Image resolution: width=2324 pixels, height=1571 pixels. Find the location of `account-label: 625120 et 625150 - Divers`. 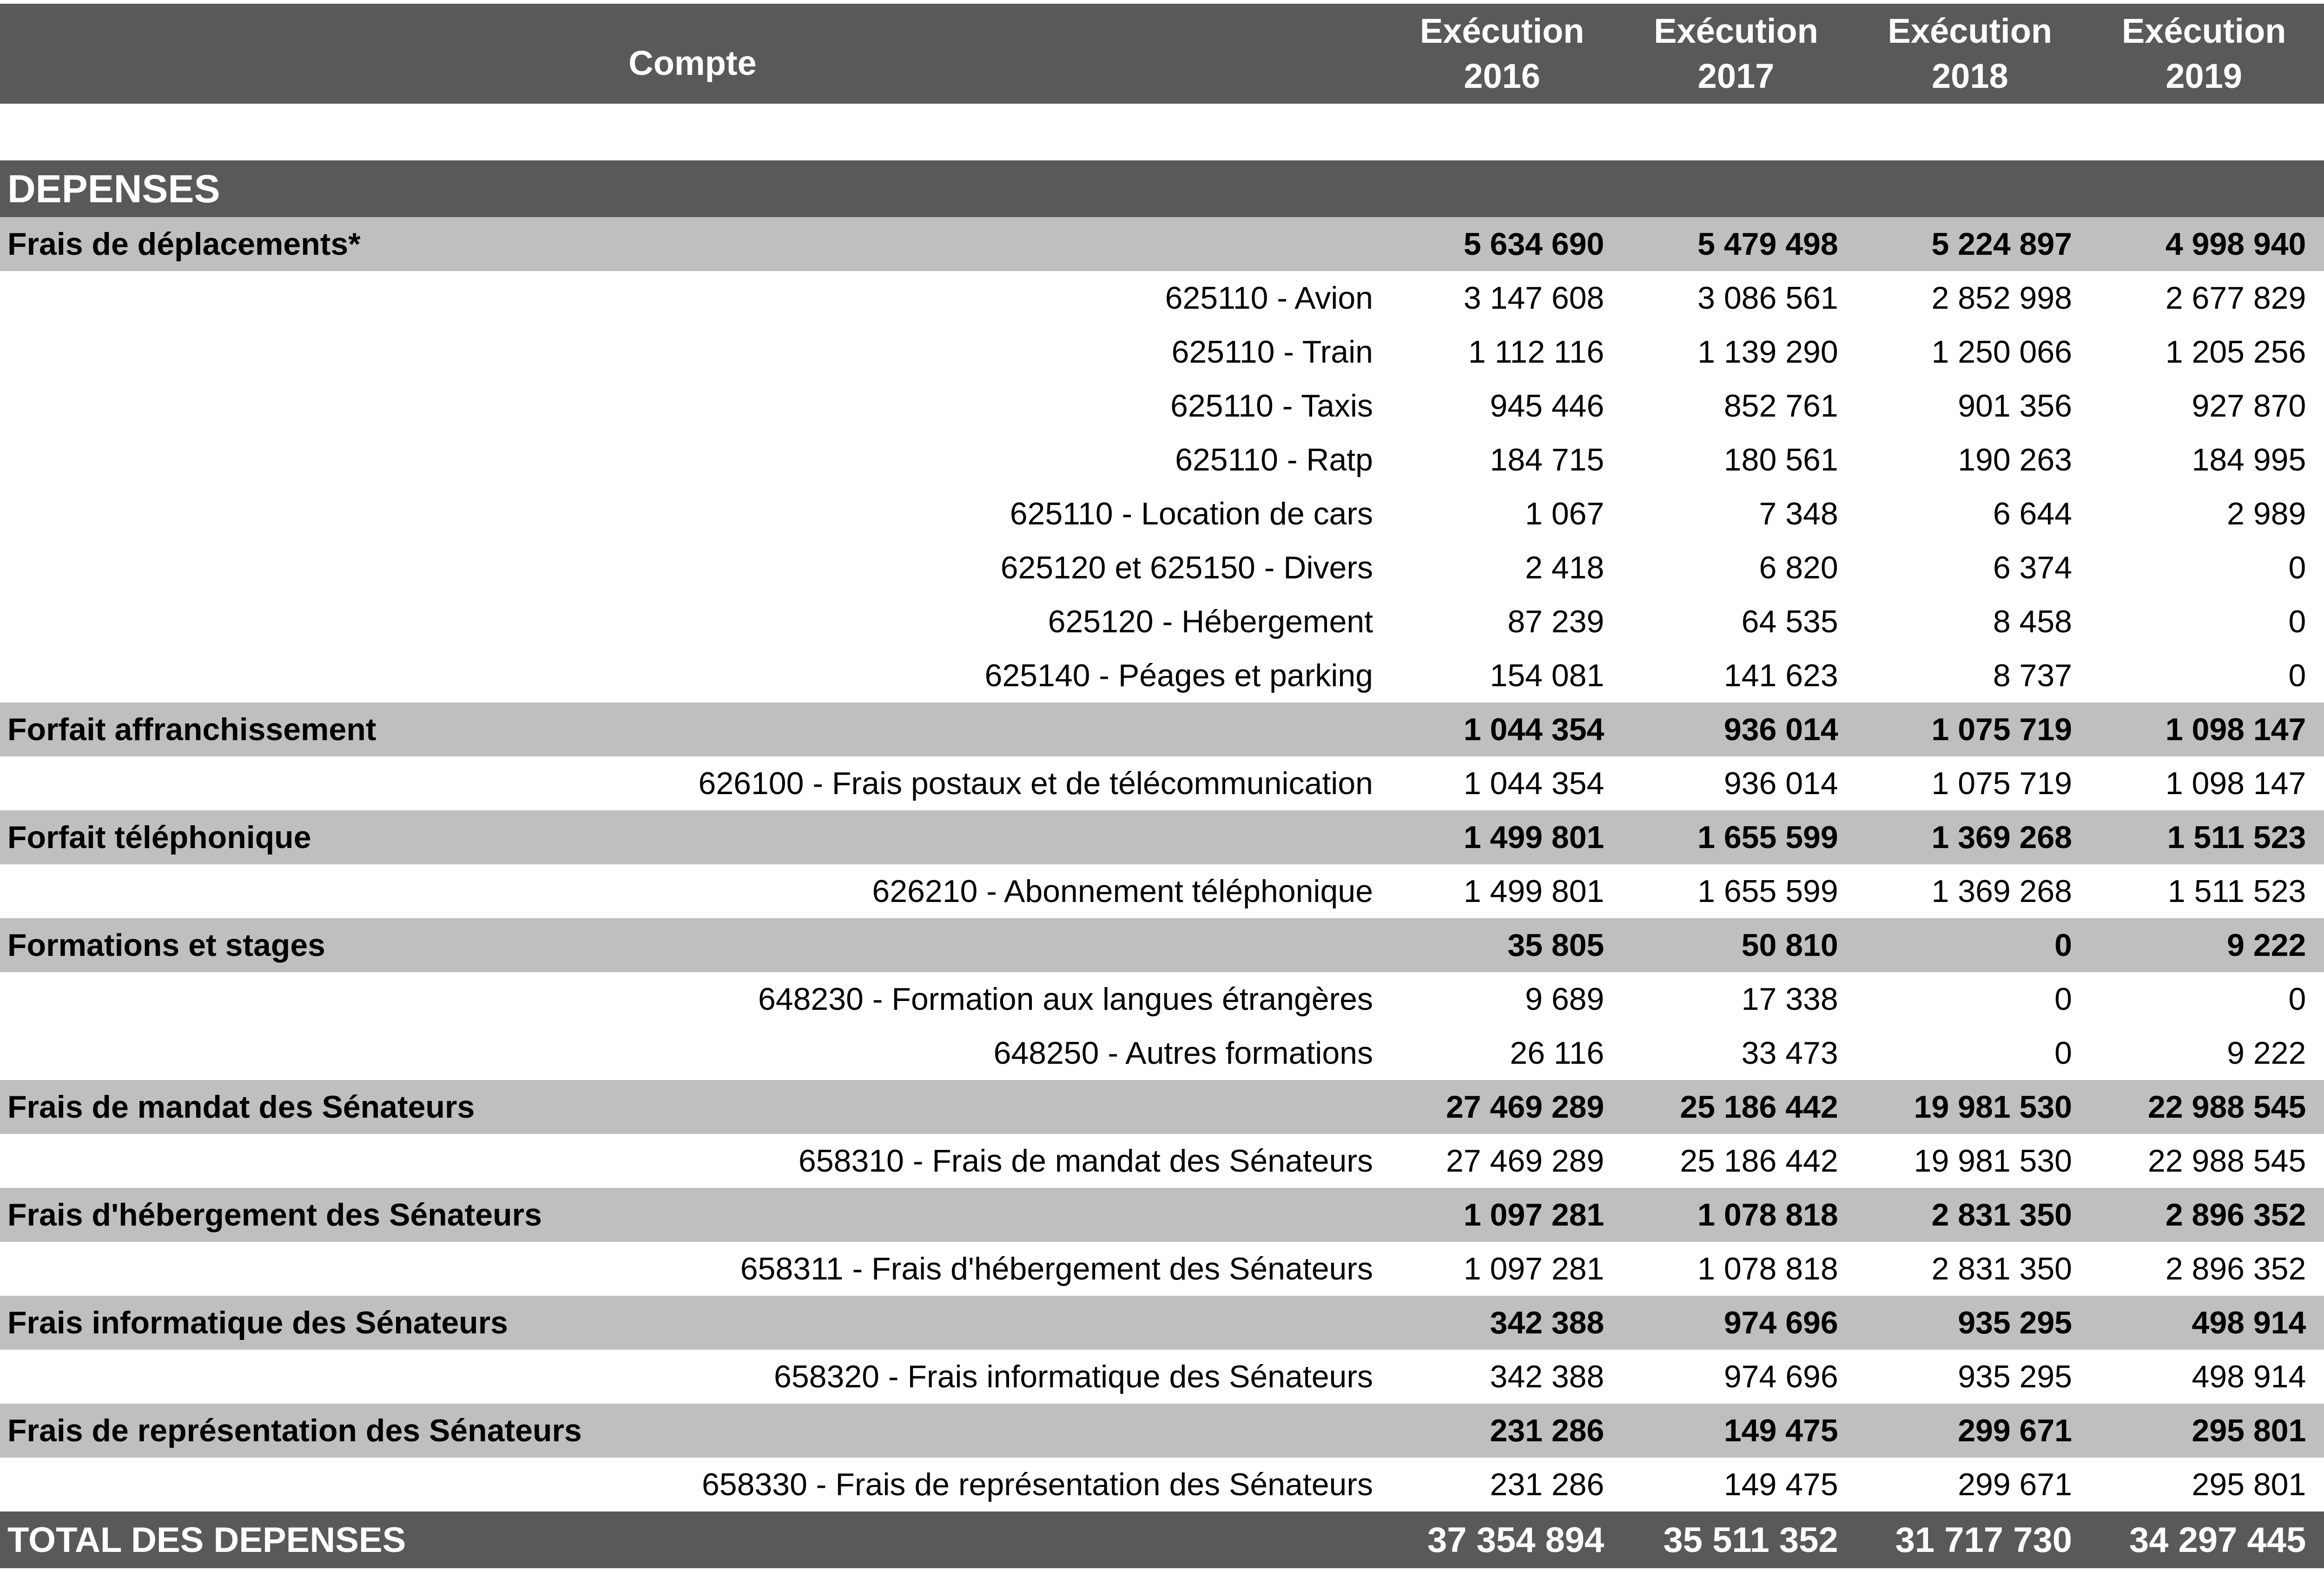

account-label: 625120 et 625150 - Divers is located at coordinates (1186, 567).